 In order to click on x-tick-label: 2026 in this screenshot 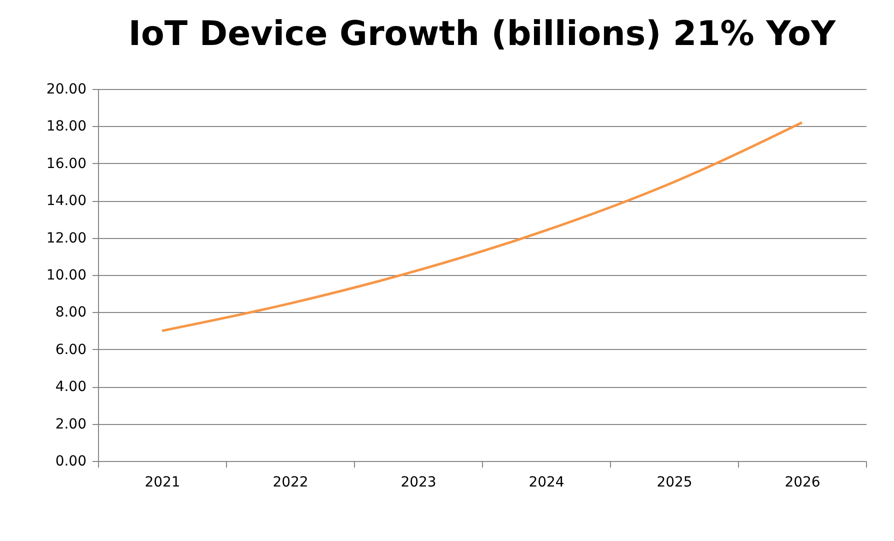, I will do `click(802, 482)`.